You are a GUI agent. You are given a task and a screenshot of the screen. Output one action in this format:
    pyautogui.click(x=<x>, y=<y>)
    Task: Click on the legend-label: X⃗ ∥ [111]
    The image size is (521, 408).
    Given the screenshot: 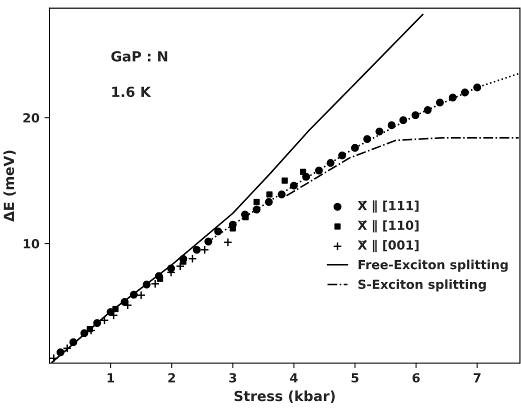 What is the action you would take?
    pyautogui.click(x=388, y=206)
    